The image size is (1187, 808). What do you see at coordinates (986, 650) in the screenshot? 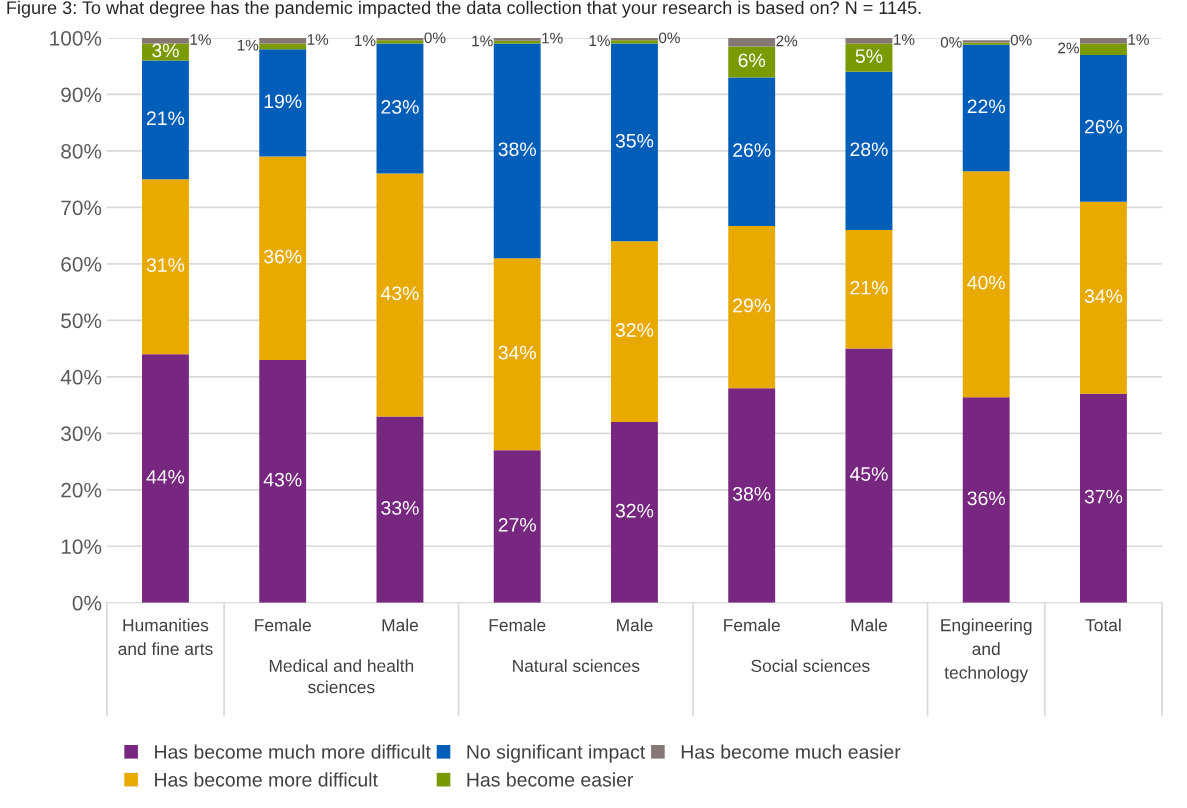
I see `x-tick-label: Engineering and technology` at bounding box center [986, 650].